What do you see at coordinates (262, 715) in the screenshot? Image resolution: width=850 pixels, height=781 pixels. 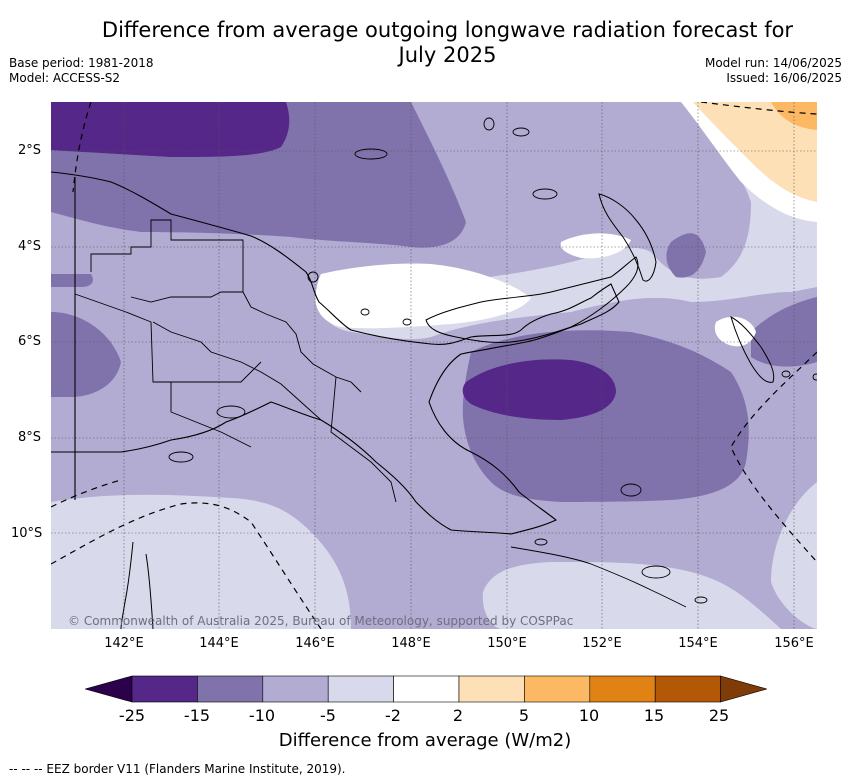 I see `colorbar-tick-3: -10` at bounding box center [262, 715].